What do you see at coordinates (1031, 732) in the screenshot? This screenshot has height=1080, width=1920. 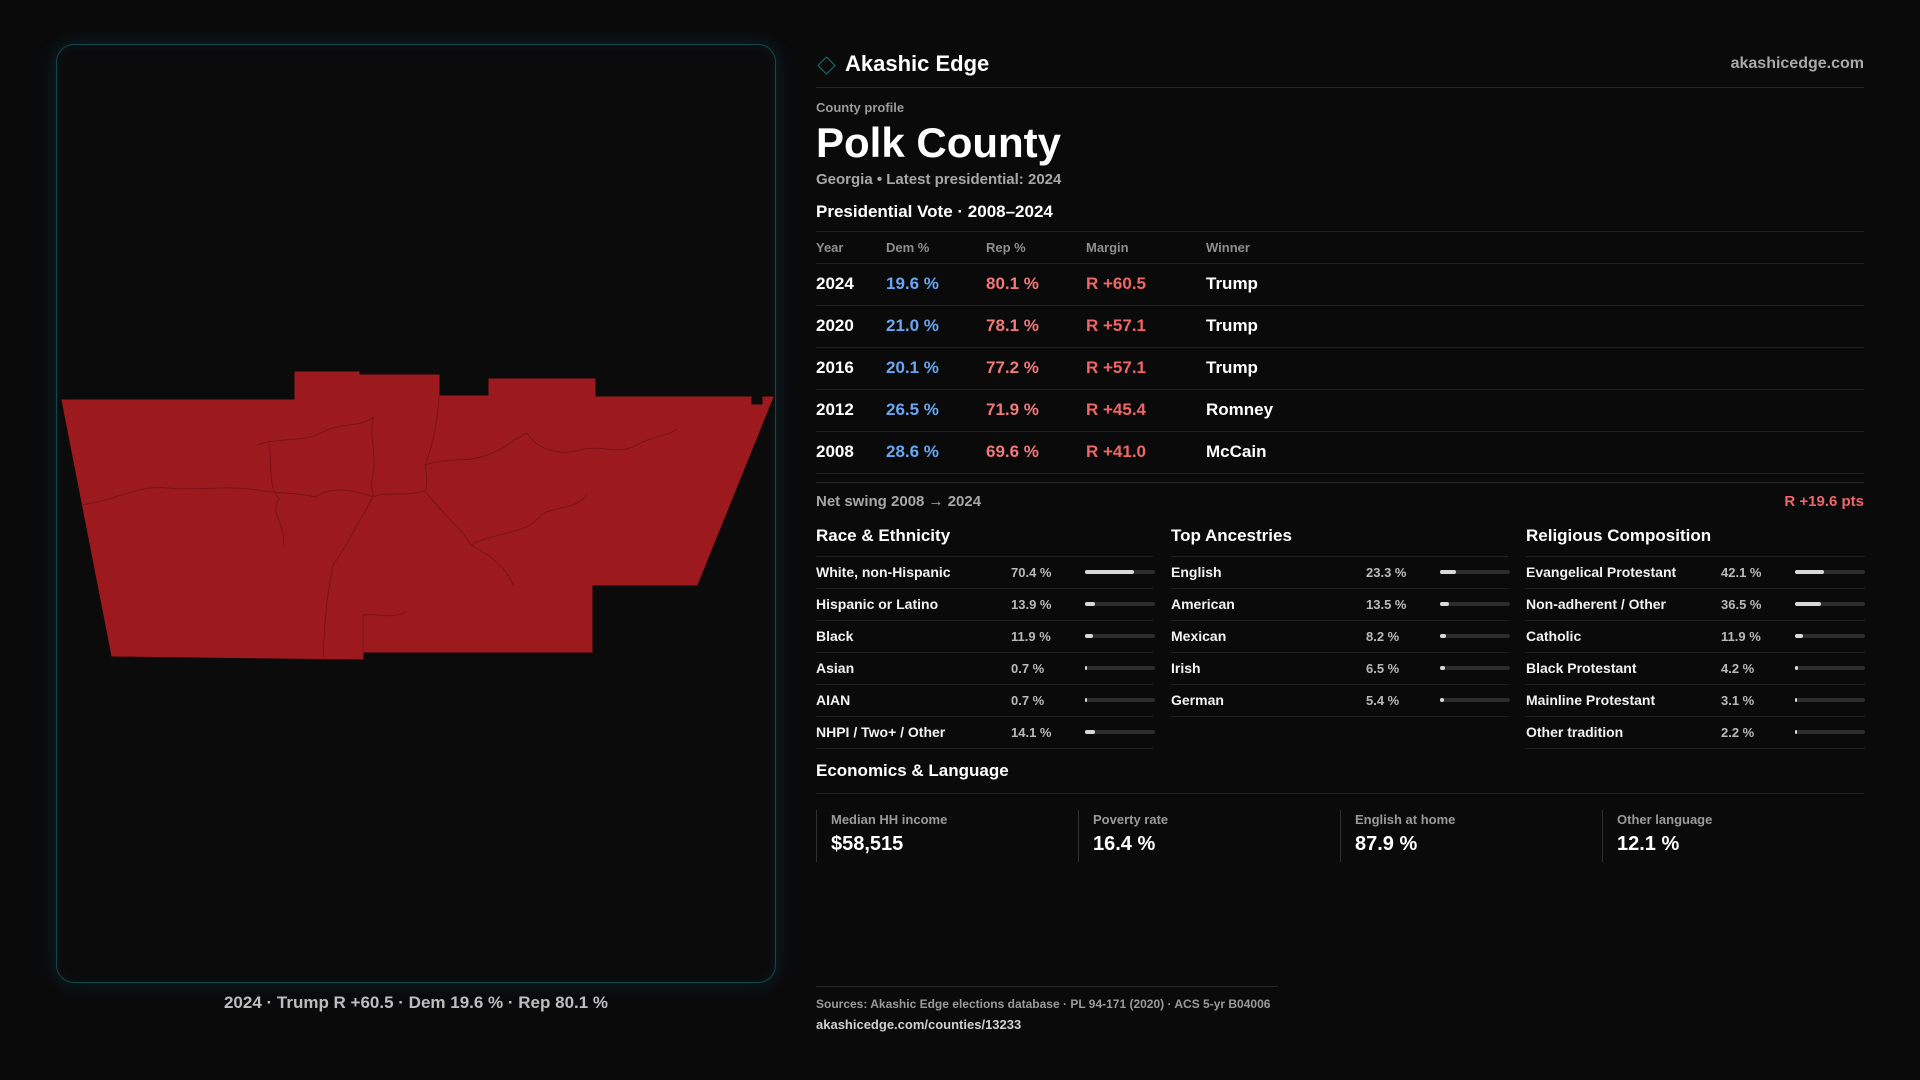 I see `item-value: 14.1 %` at bounding box center [1031, 732].